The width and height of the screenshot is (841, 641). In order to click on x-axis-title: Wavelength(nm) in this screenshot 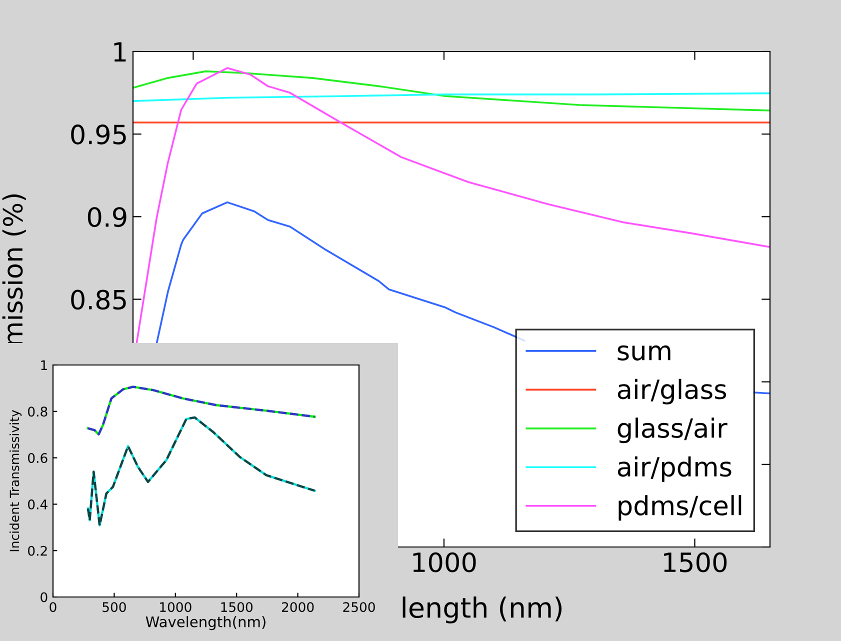, I will do `click(206, 623)`.